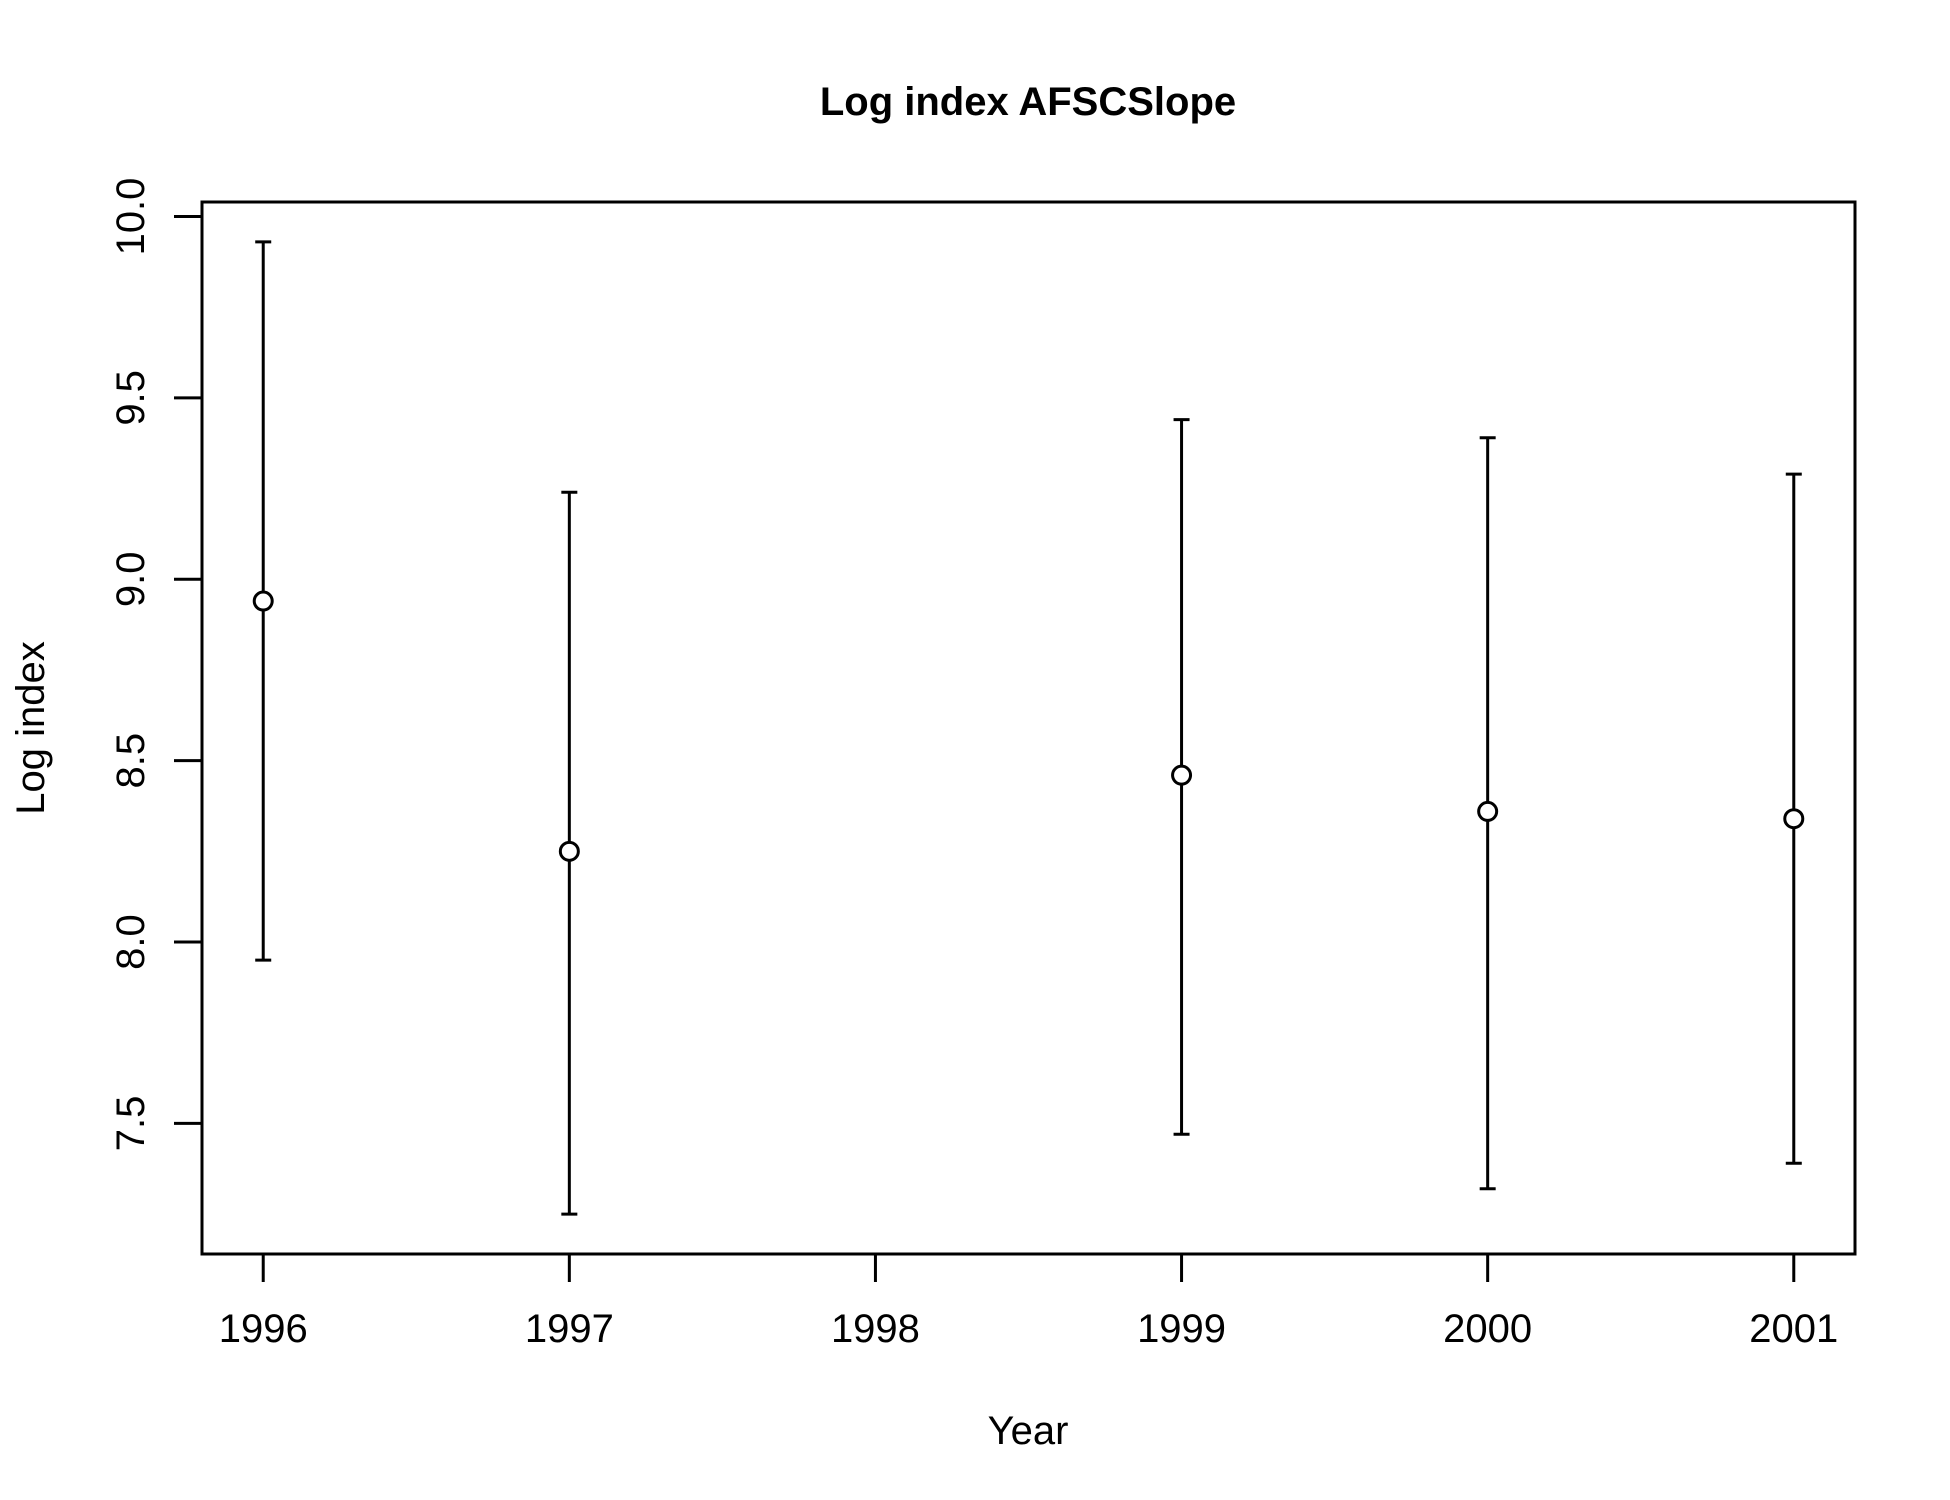 The image size is (1950, 1500). Describe the element at coordinates (1793, 1329) in the screenshot. I see `x-tick-label: 2001` at that location.